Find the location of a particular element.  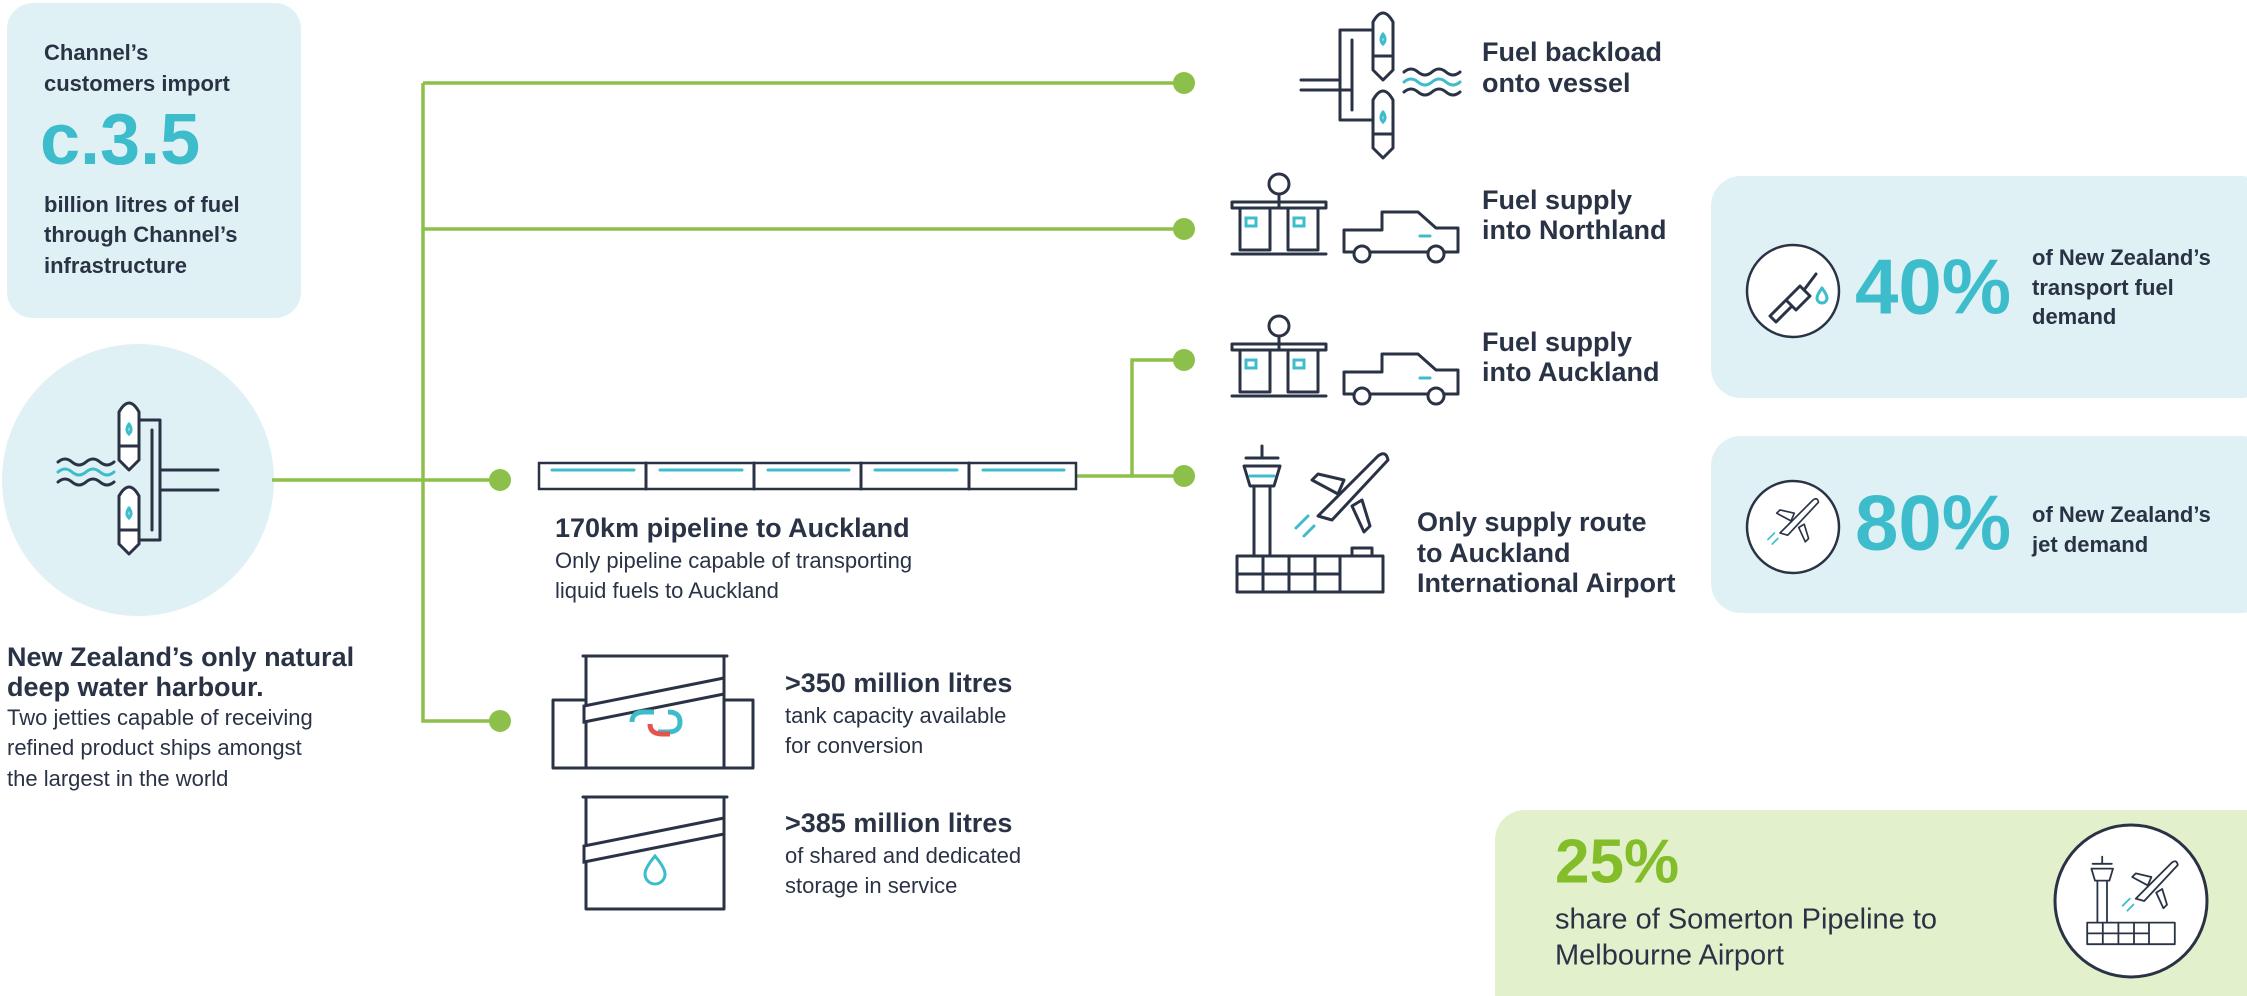

destination-label: International Airport is located at coordinates (1546, 583).